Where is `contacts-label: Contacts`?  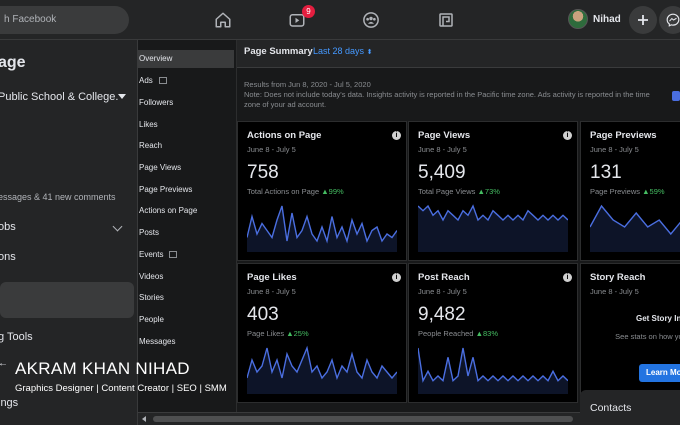 contacts-label: Contacts is located at coordinates (611, 408).